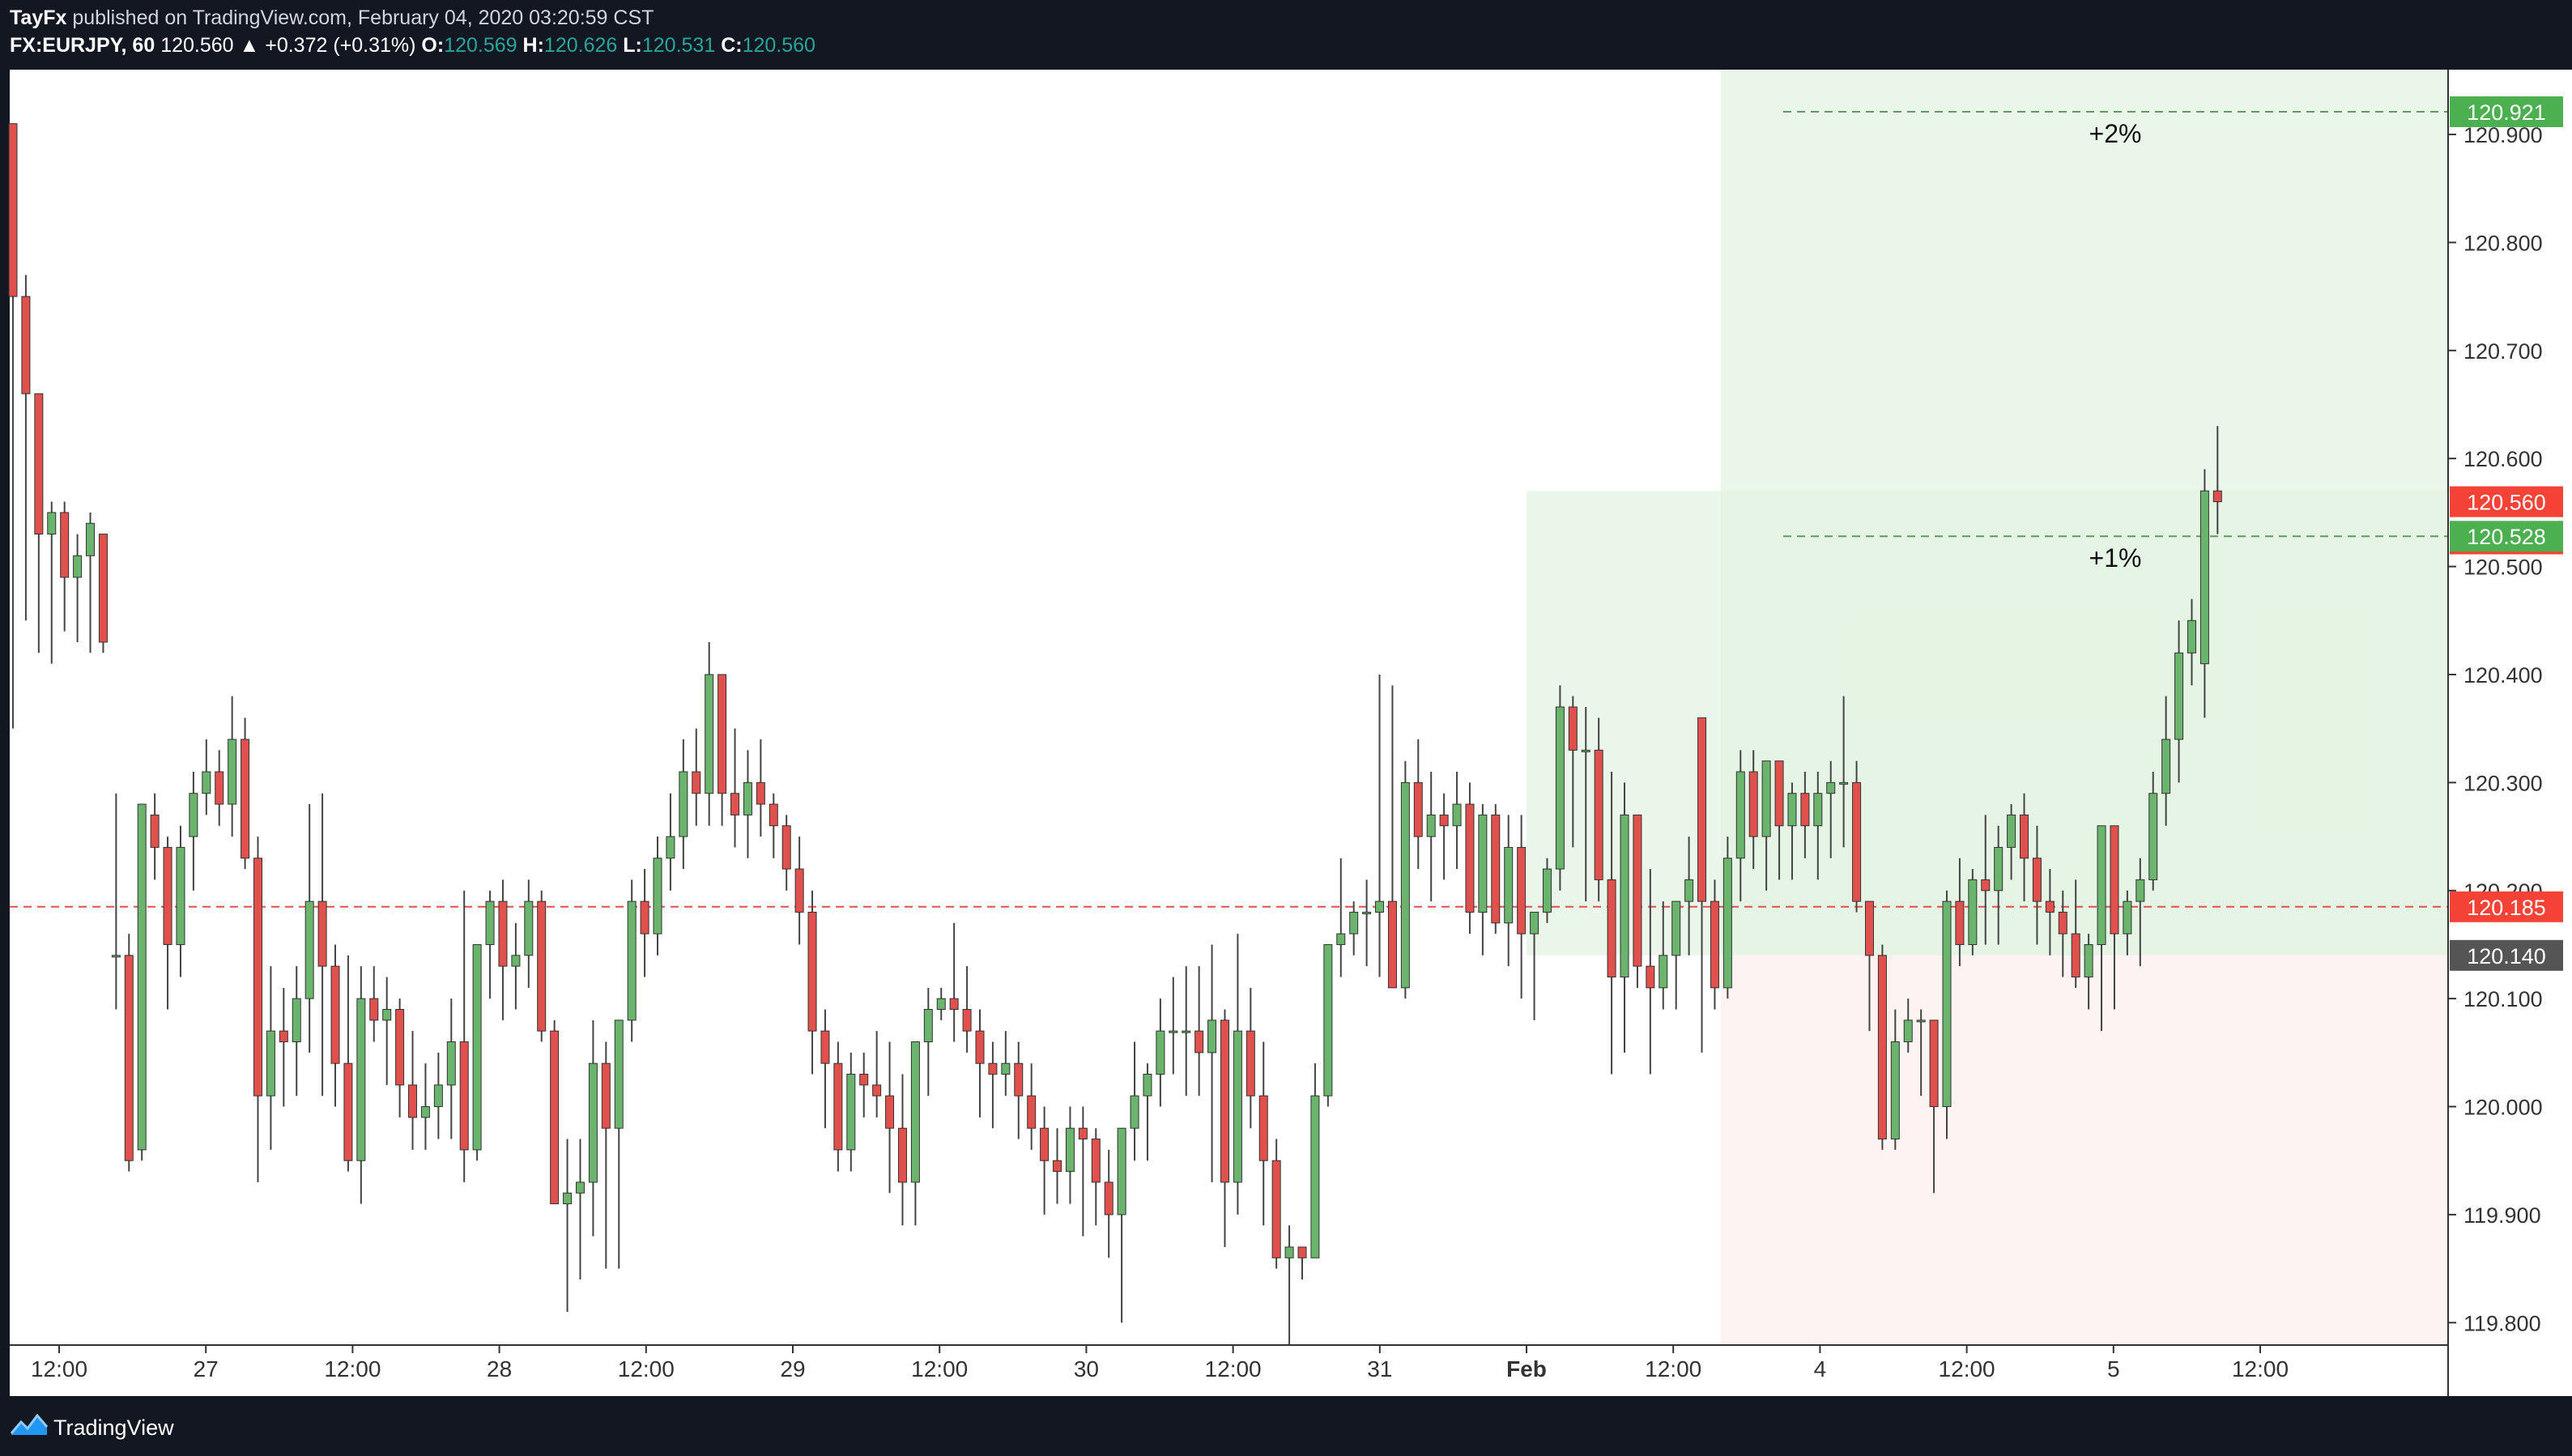 The image size is (2572, 1456). What do you see at coordinates (2502, 1215) in the screenshot?
I see `y-tick-label: 119.900` at bounding box center [2502, 1215].